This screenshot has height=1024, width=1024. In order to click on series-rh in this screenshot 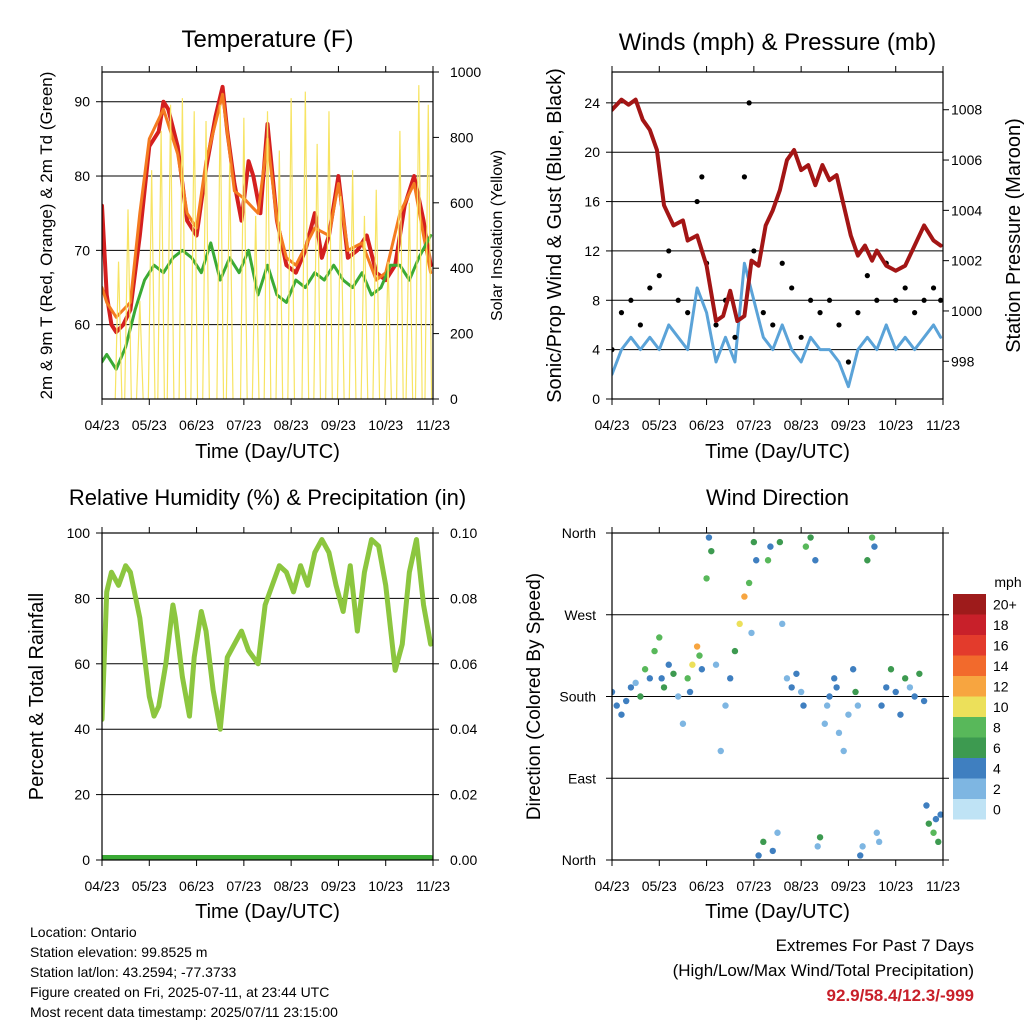, I will do `click(267, 634)`.